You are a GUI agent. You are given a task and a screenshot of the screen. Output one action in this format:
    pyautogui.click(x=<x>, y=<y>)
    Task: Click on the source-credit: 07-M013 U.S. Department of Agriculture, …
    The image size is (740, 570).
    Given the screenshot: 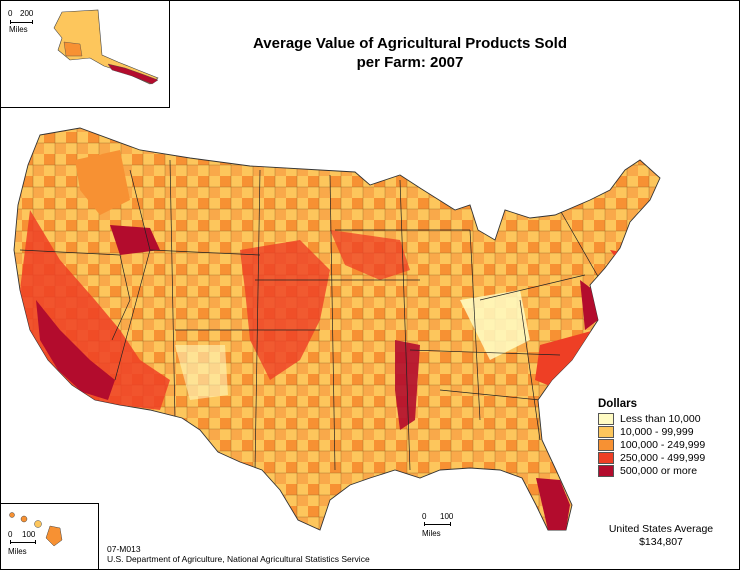 What is the action you would take?
    pyautogui.click(x=238, y=554)
    